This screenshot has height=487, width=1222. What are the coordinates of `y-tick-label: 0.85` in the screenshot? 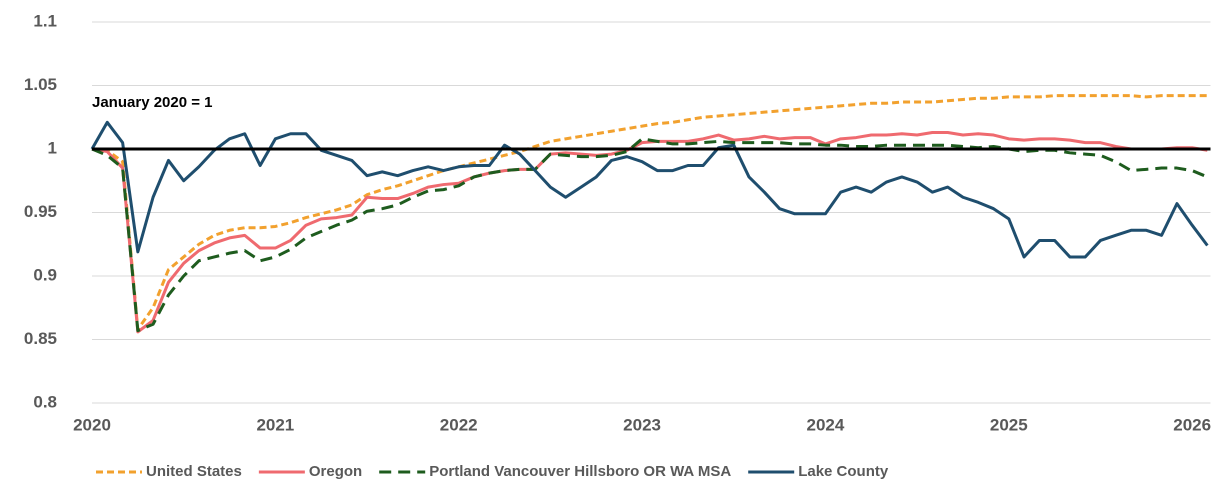 It's located at (40, 338).